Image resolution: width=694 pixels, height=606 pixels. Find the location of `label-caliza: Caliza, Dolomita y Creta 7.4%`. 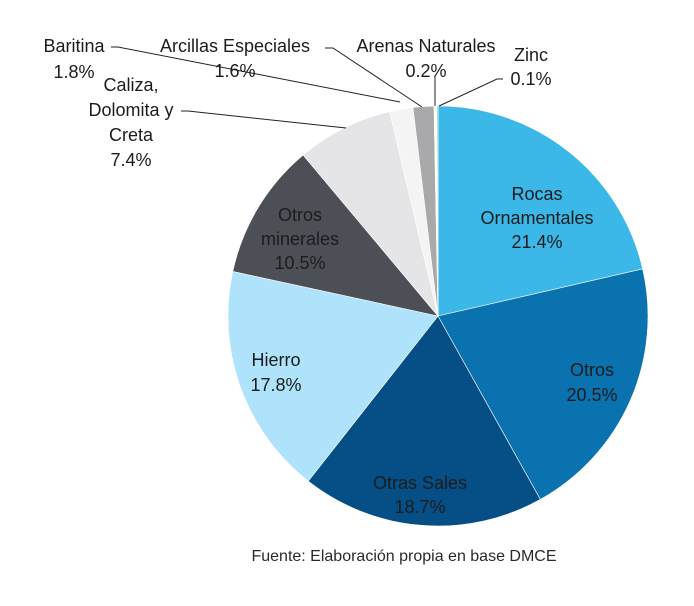

label-caliza: Caliza, Dolomita y Creta 7.4% is located at coordinates (130, 122).